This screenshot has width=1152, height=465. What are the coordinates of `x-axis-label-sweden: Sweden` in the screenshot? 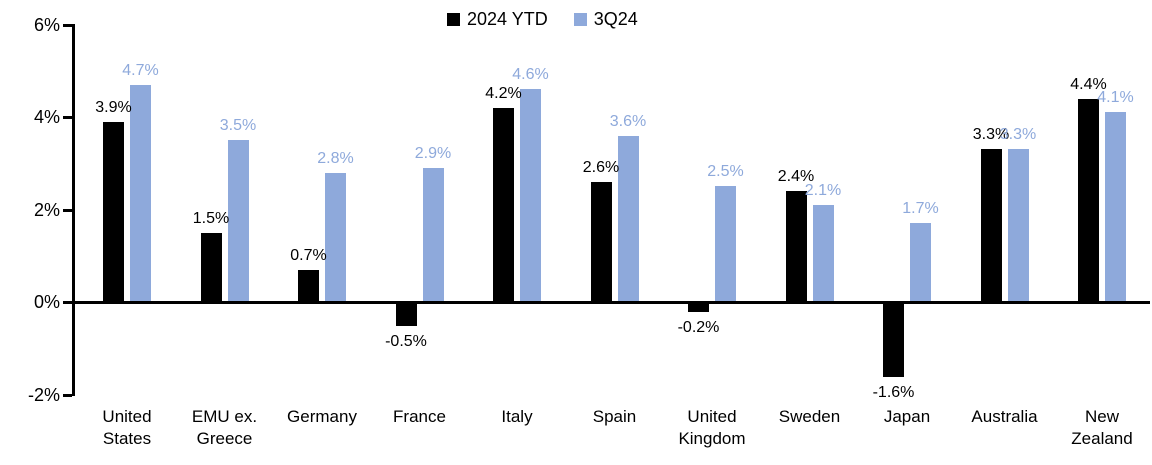 It's located at (809, 416).